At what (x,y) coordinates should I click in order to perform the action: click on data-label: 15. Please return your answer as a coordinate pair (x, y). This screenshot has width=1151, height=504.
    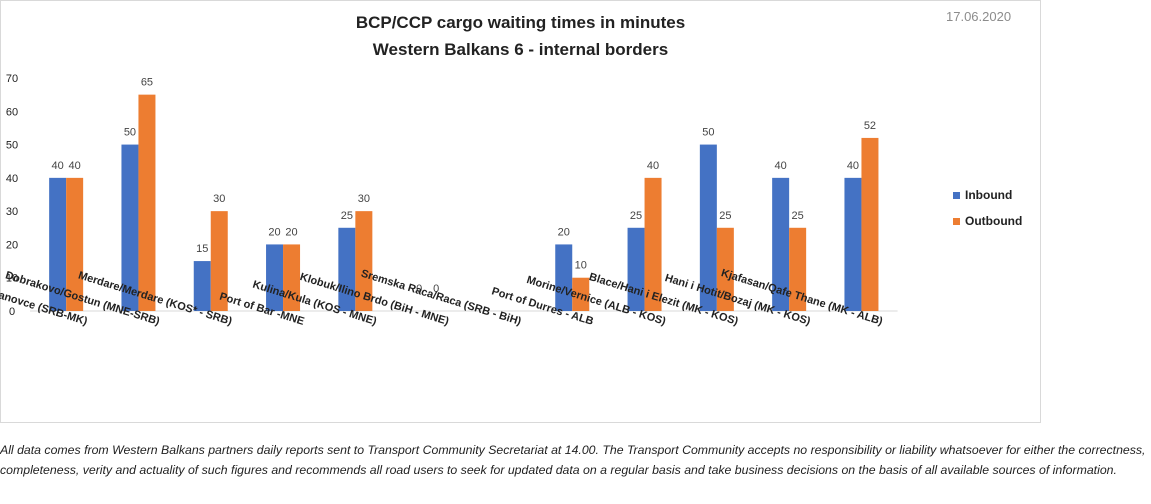
    Looking at the image, I should click on (202, 249).